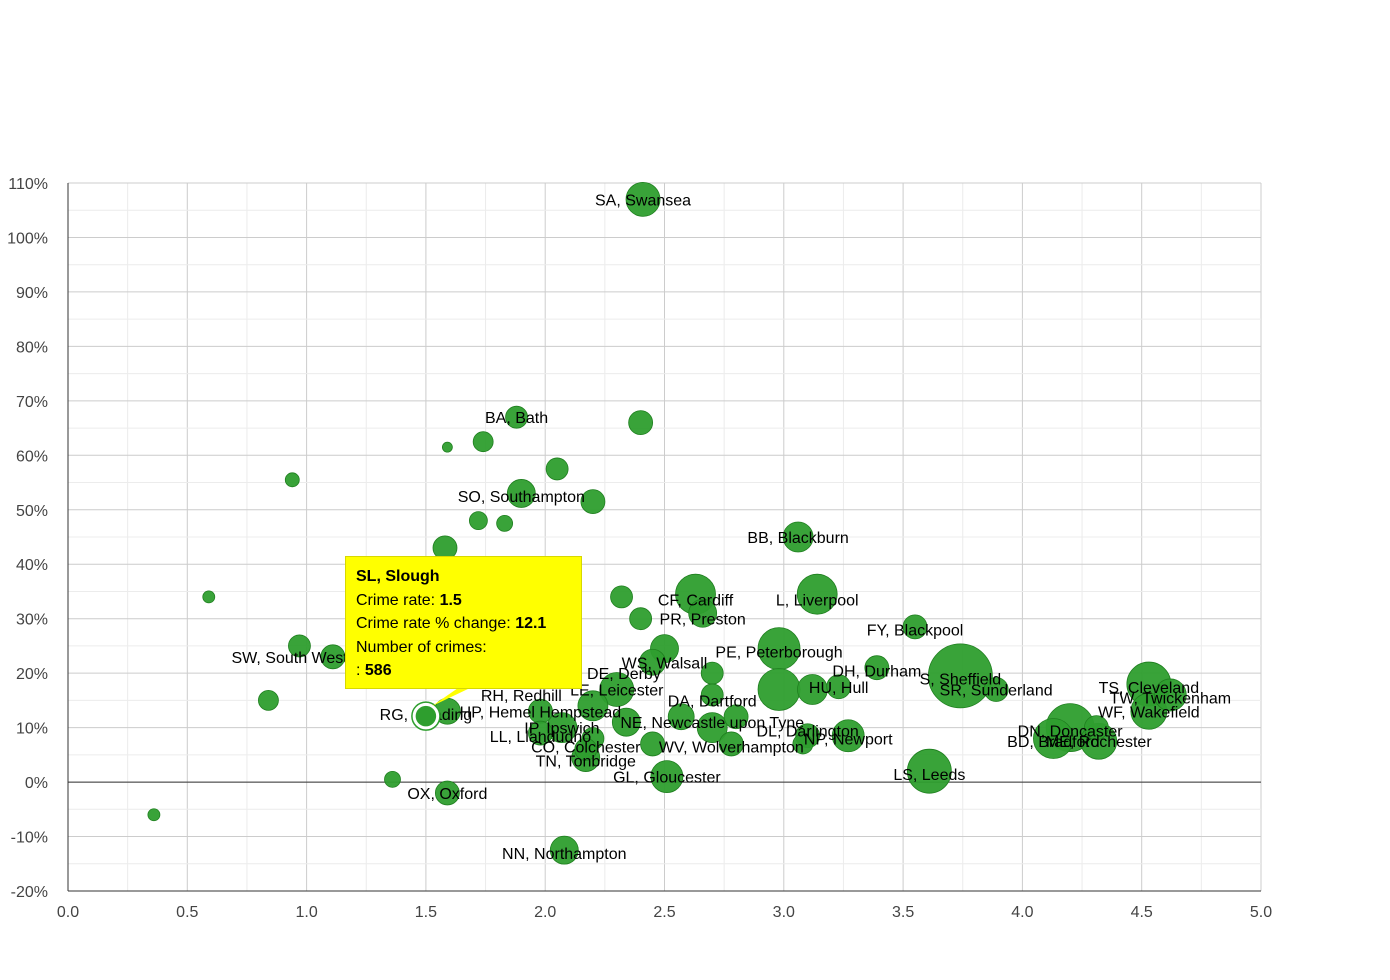 The width and height of the screenshot is (1390, 980). Describe the element at coordinates (839, 688) in the screenshot. I see `bubble-label: HU, Hull` at that location.